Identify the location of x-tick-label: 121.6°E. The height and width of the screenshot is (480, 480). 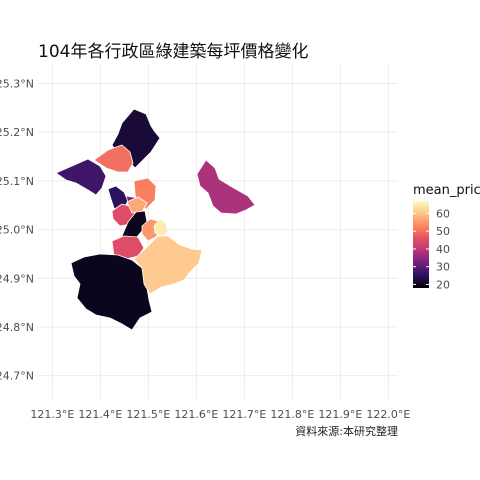
(196, 414).